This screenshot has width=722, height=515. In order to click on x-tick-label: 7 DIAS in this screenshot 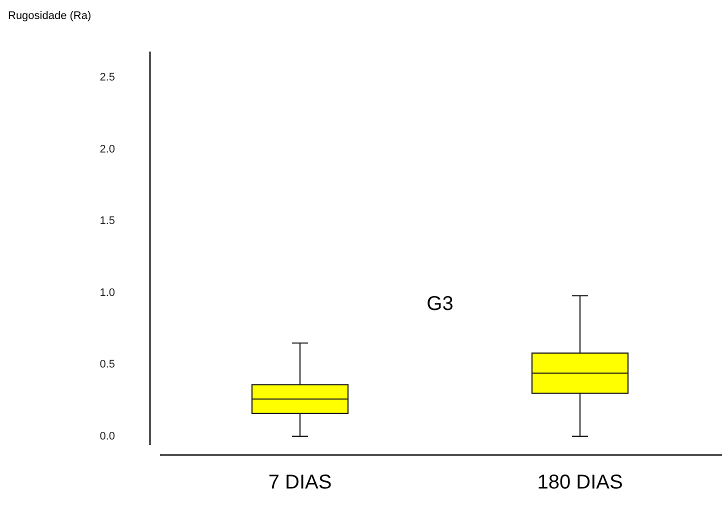, I will do `click(300, 483)`.